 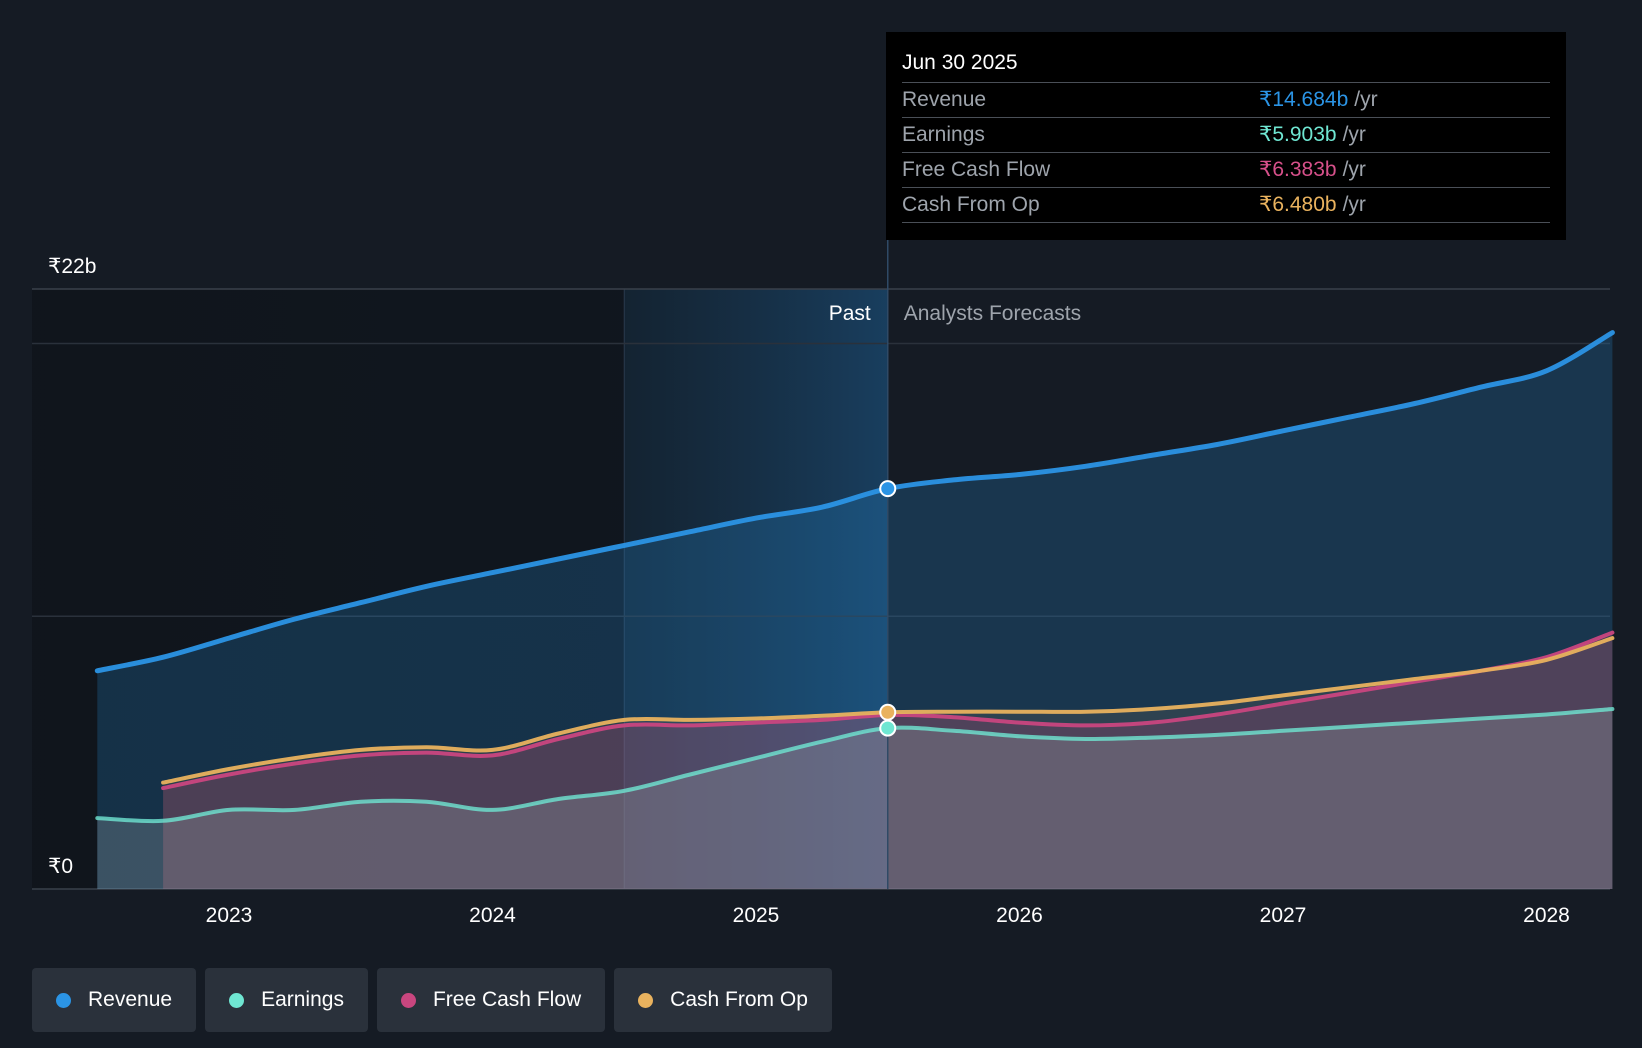 I want to click on point-marker-cfo, so click(x=888, y=712).